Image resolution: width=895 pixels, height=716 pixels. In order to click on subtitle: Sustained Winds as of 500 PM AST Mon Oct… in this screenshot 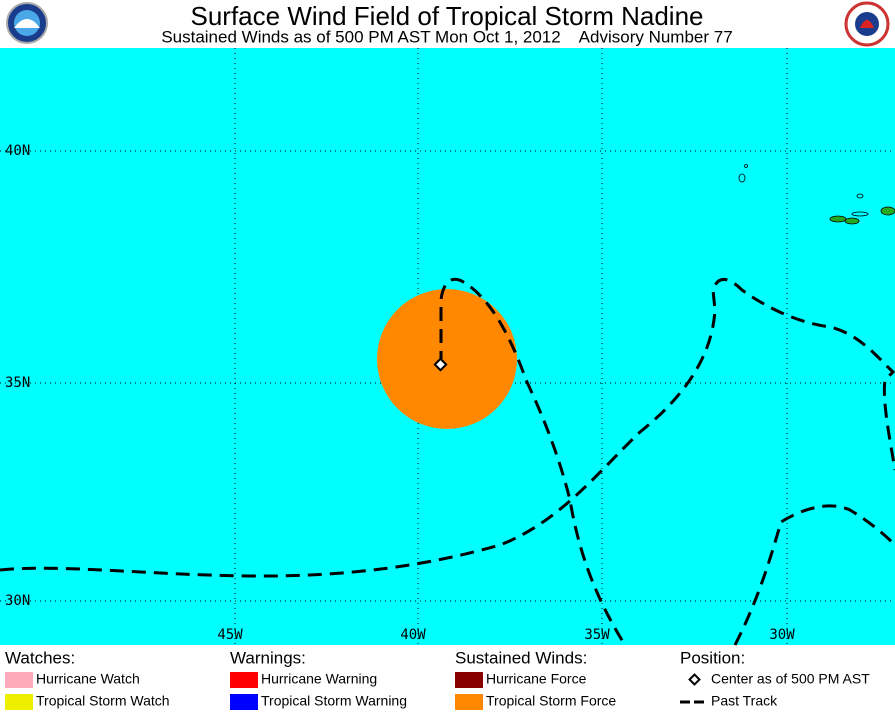, I will do `click(446, 36)`.